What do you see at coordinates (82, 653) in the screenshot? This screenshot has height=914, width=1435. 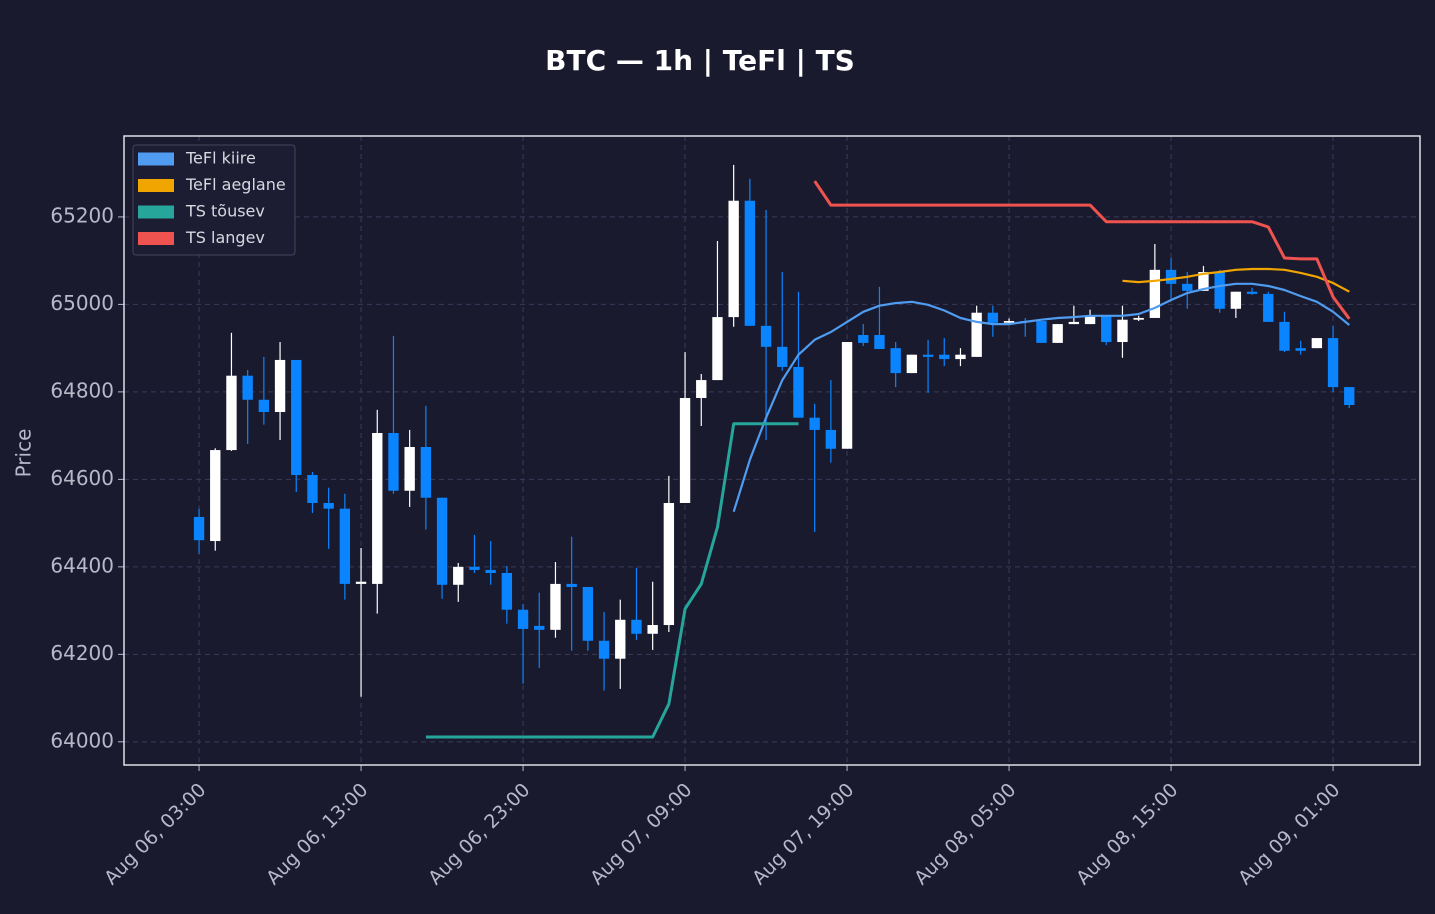 I see `y-tick-label: 64200` at bounding box center [82, 653].